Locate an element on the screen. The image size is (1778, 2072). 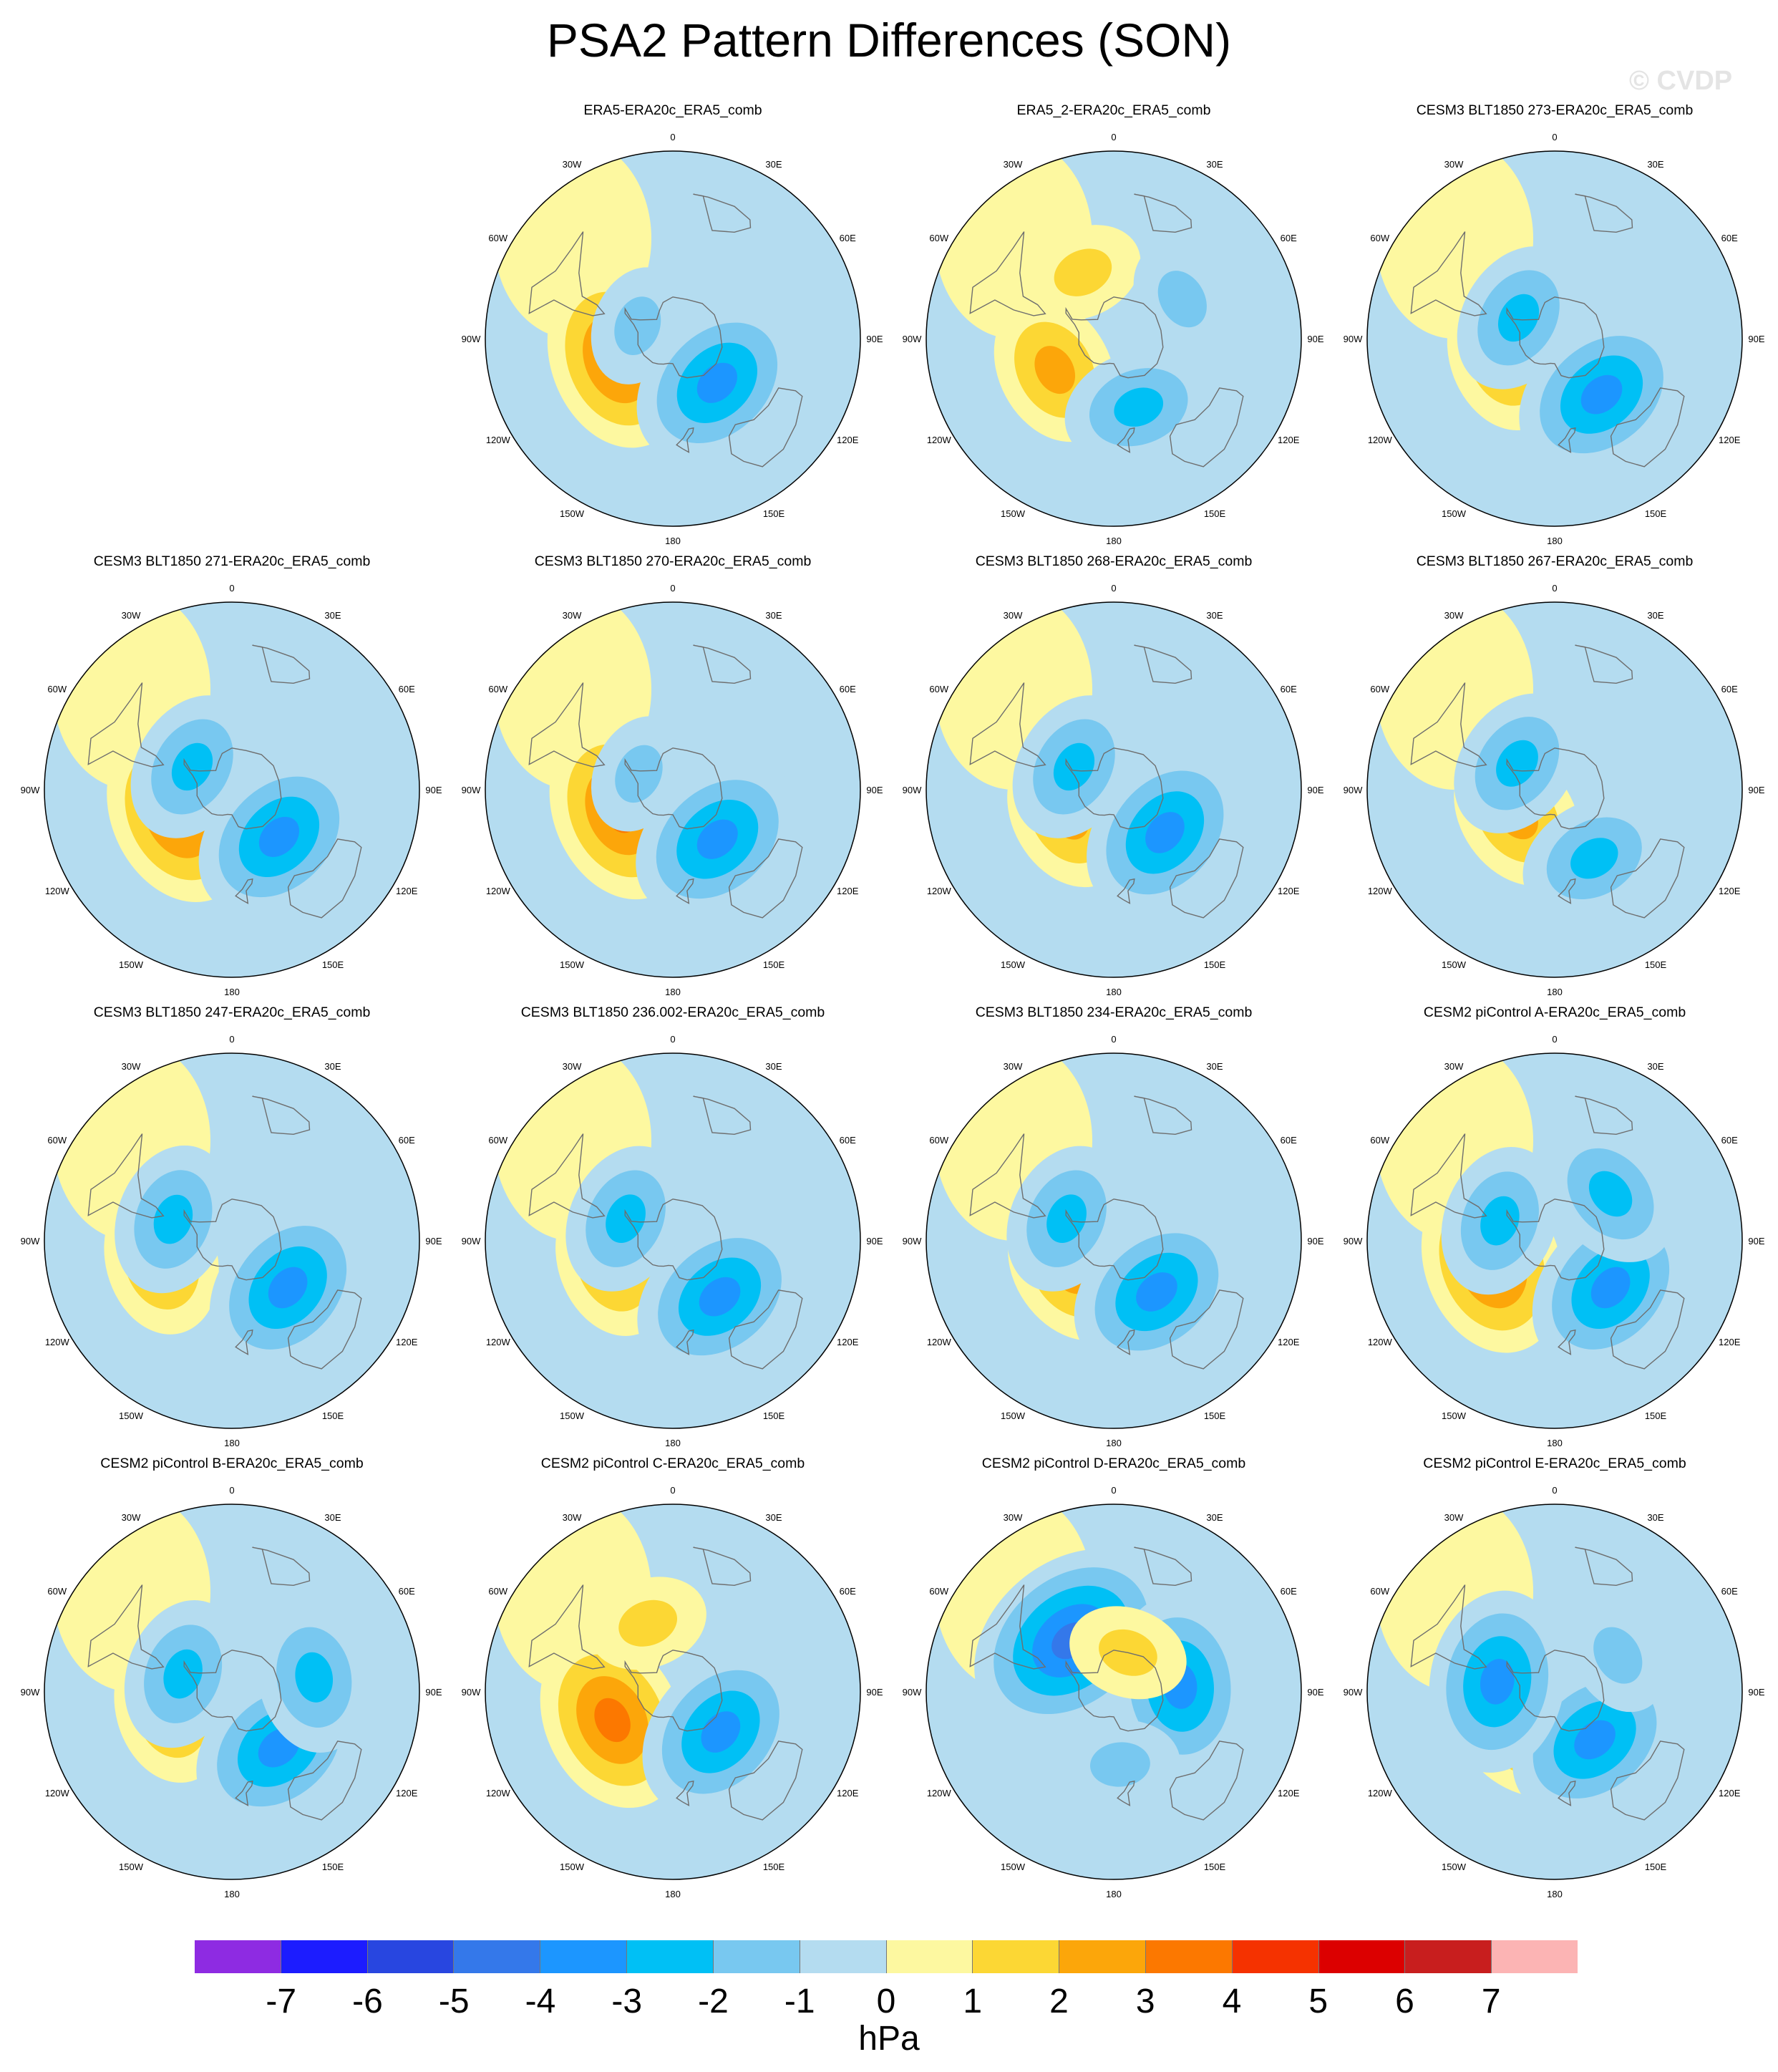
panel-title: CESM3 BLT1850 273-ERA20c_ERA5_comb is located at coordinates (1555, 110).